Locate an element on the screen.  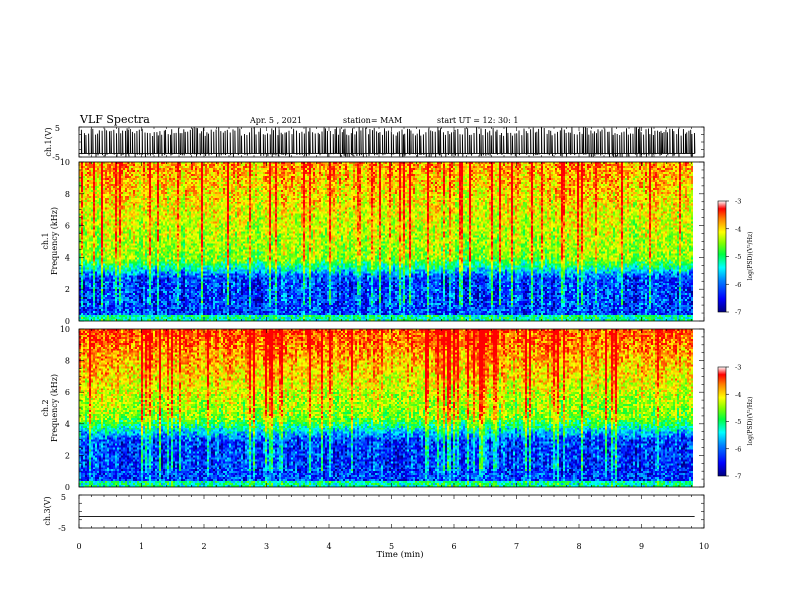
ch2-colorbar-scale is located at coordinates (722, 421).